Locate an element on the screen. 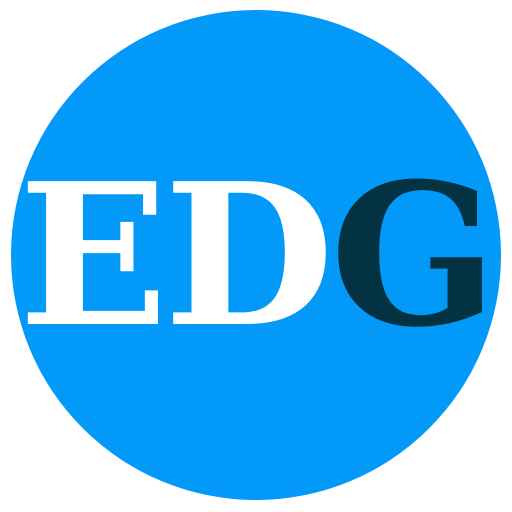  logo-letter-g: G is located at coordinates (413, 256).